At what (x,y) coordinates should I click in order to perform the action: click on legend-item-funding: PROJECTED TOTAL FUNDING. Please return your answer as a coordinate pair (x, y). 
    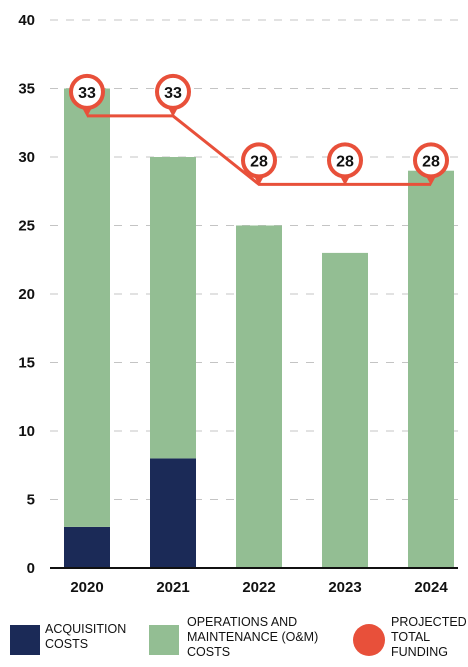
    Looking at the image, I should click on (410, 636).